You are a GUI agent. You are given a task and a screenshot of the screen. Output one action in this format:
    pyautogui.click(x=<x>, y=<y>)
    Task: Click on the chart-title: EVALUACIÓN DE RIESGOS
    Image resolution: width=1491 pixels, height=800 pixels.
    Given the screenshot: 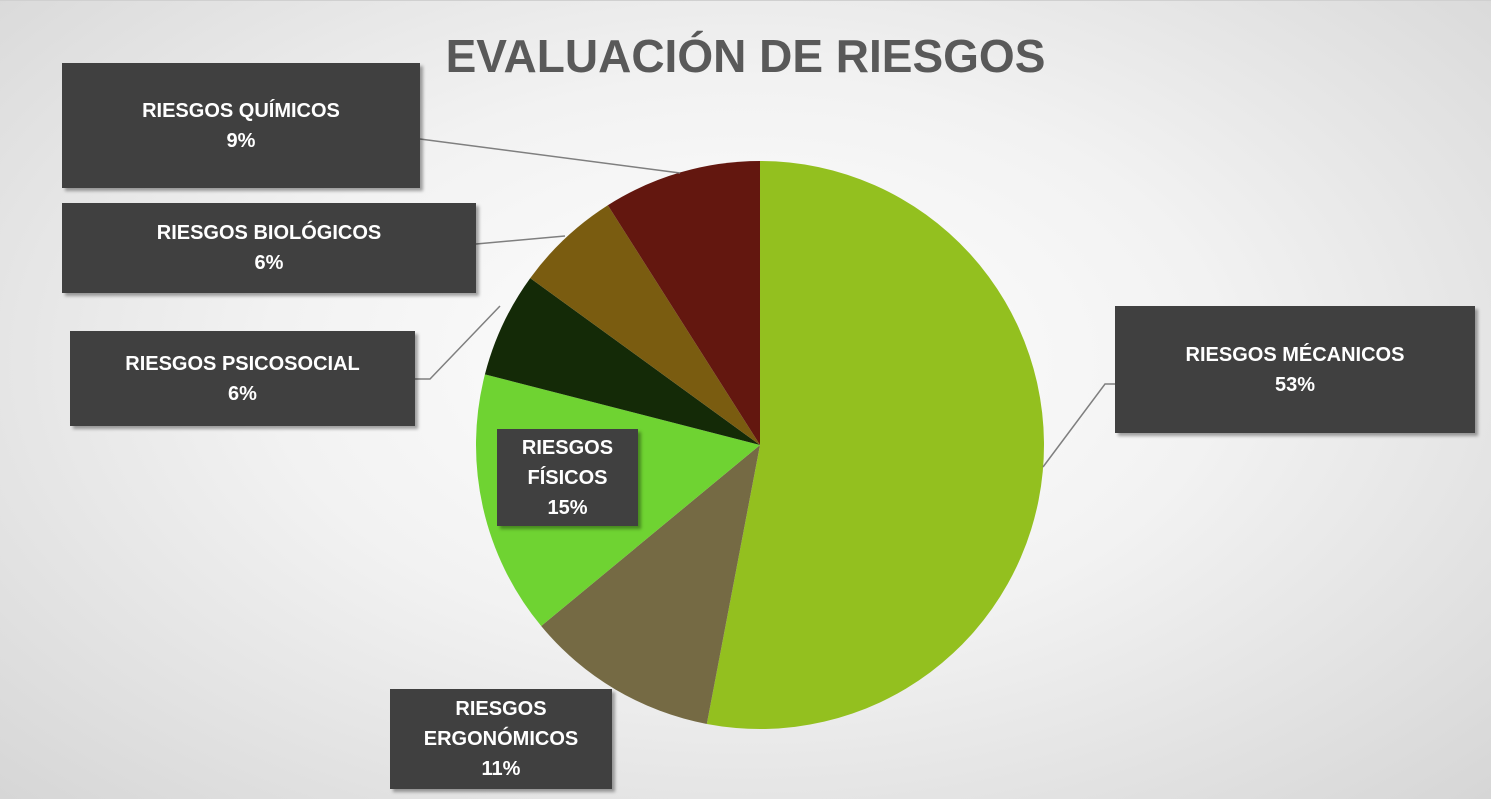 What is the action you would take?
    pyautogui.click(x=745, y=56)
    